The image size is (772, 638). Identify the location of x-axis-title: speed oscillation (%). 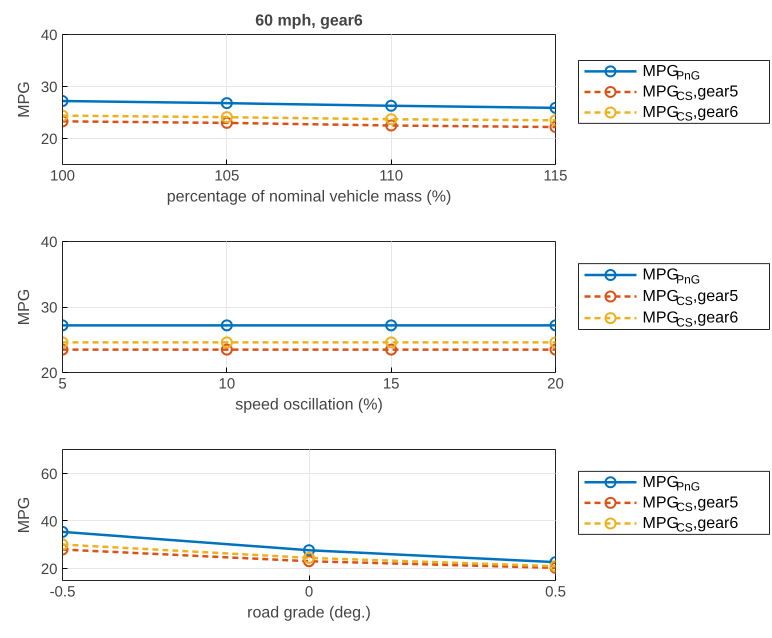
(309, 405).